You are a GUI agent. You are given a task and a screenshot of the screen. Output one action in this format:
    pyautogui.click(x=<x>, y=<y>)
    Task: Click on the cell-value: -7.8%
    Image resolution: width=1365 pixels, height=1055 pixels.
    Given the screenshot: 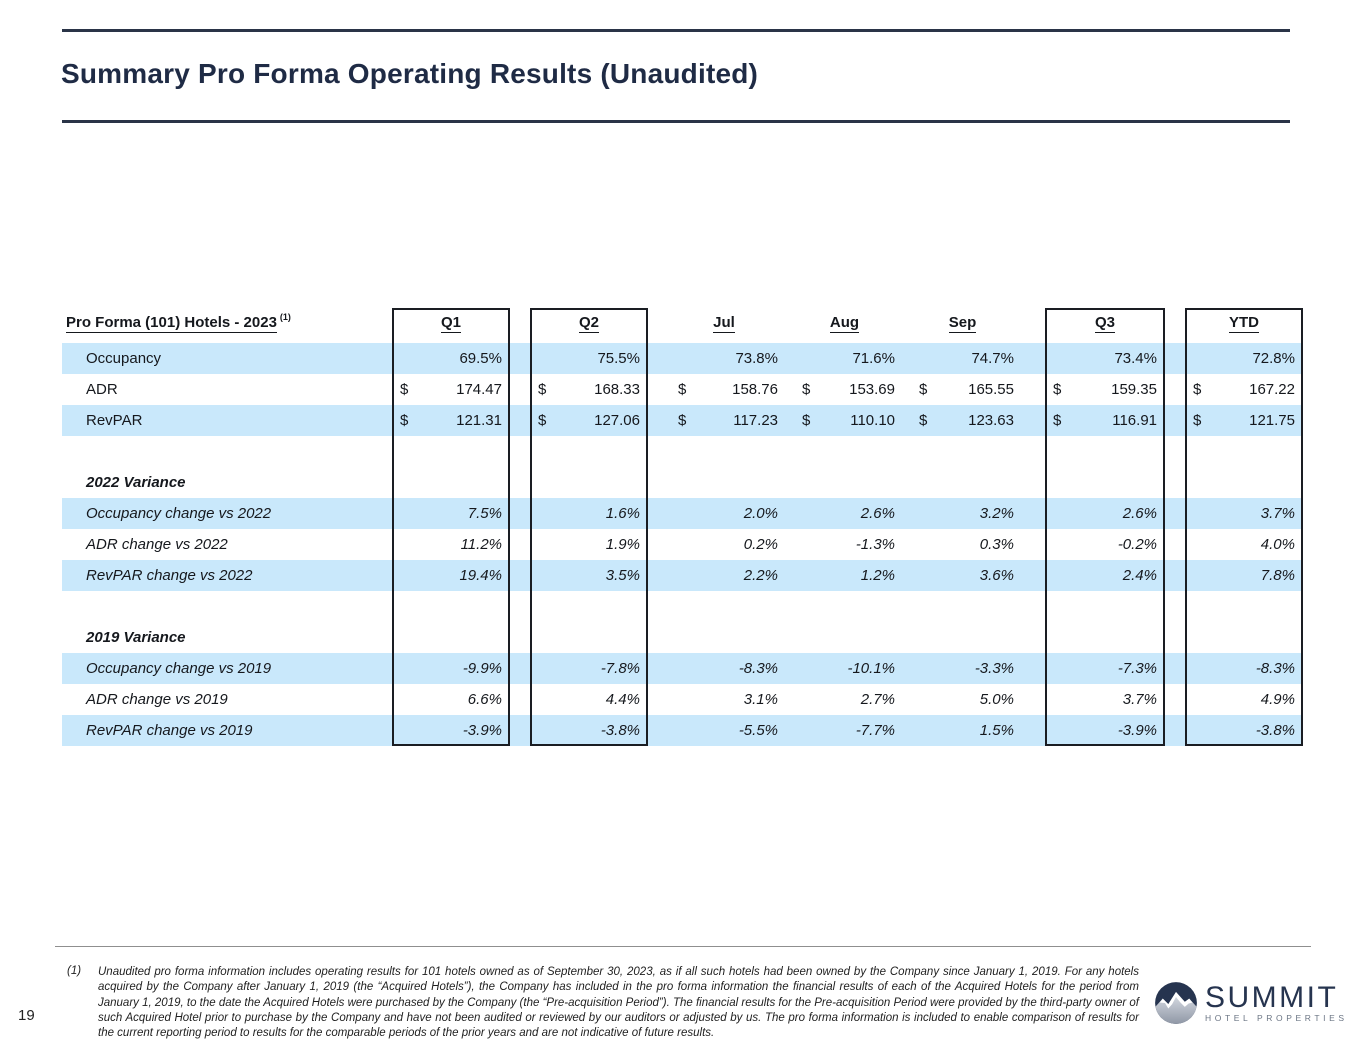 What is the action you would take?
    pyautogui.click(x=620, y=668)
    